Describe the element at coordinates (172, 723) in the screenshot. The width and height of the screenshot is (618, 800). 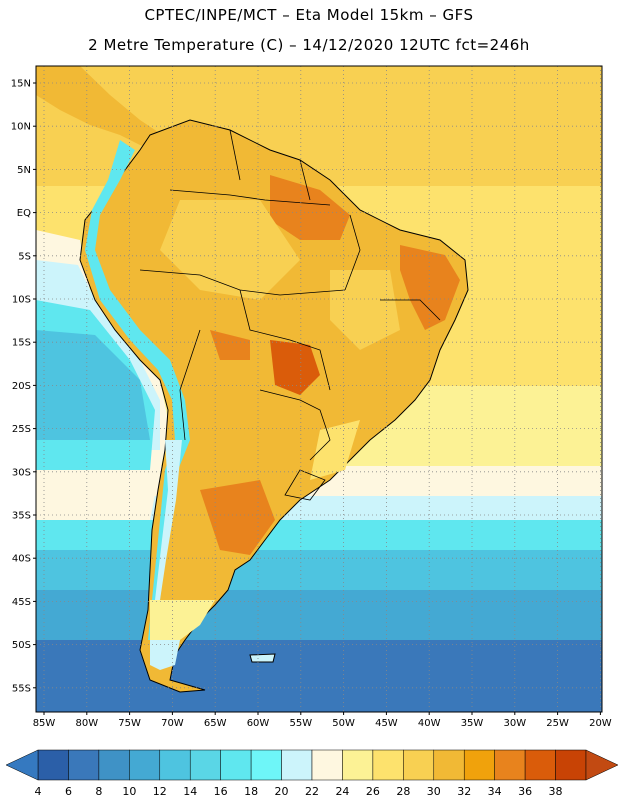
I see `lon-label: 70W` at that location.